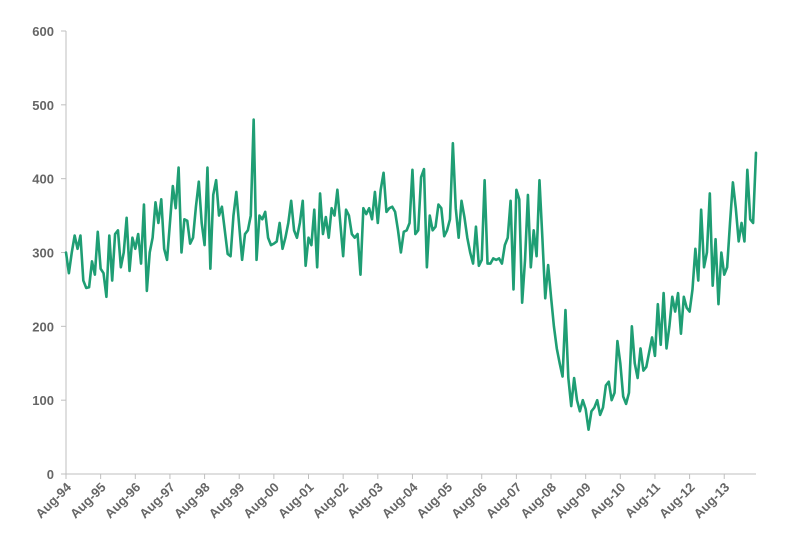 The image size is (800, 557). What do you see at coordinates (261, 501) in the screenshot?
I see `x-tick-label: Aug-00` at bounding box center [261, 501].